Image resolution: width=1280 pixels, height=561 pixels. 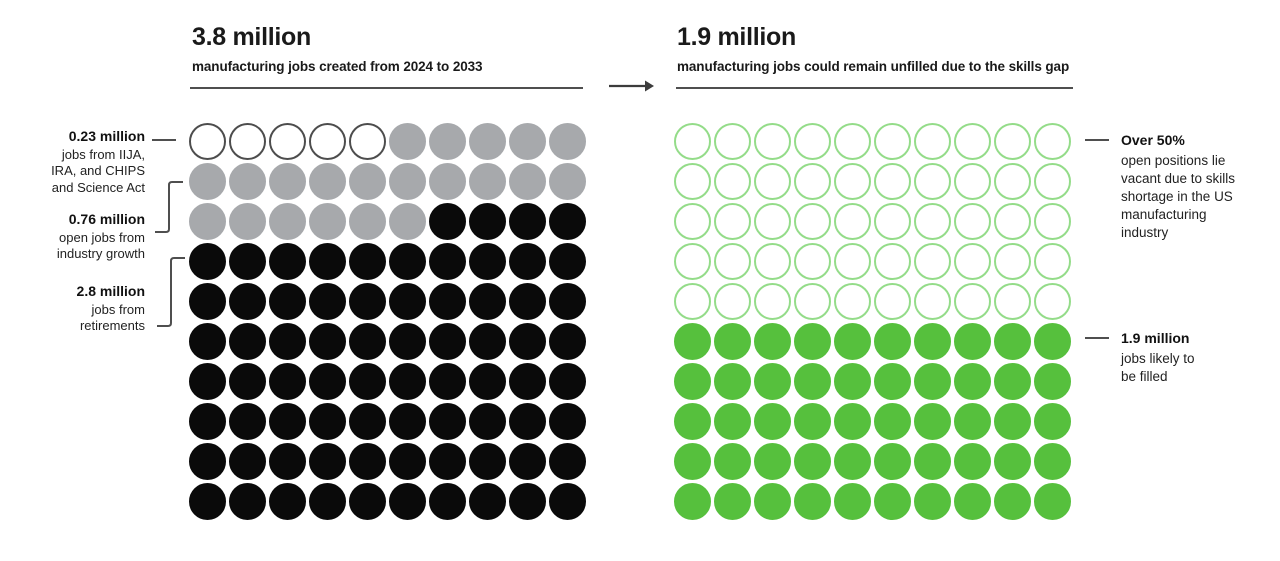 What do you see at coordinates (112, 325) in the screenshot?
I see `label-line: retirements` at bounding box center [112, 325].